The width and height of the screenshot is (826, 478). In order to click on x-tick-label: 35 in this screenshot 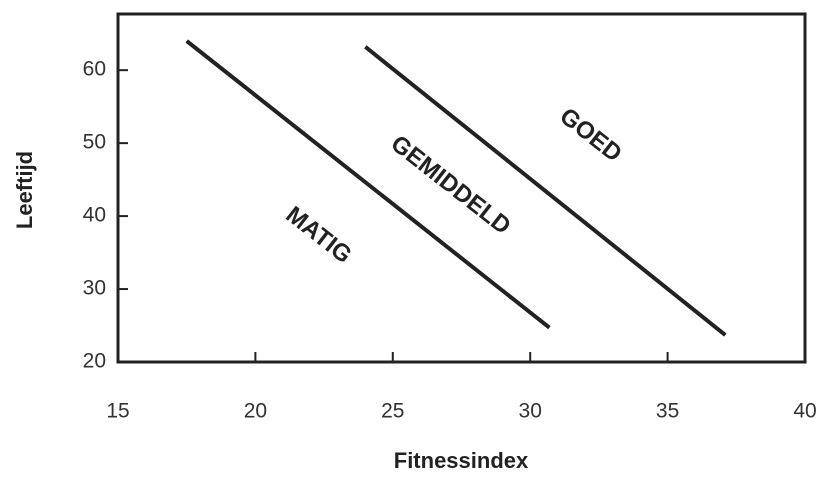, I will do `click(667, 411)`.